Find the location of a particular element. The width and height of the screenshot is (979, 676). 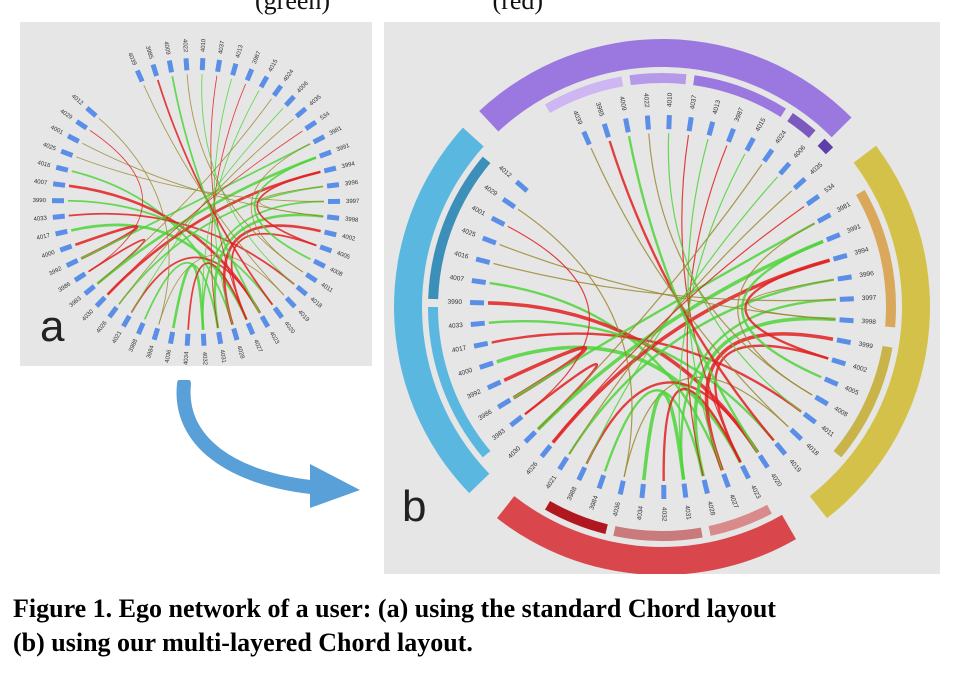

chord-a-node-label: 4034 is located at coordinates (187, 358).